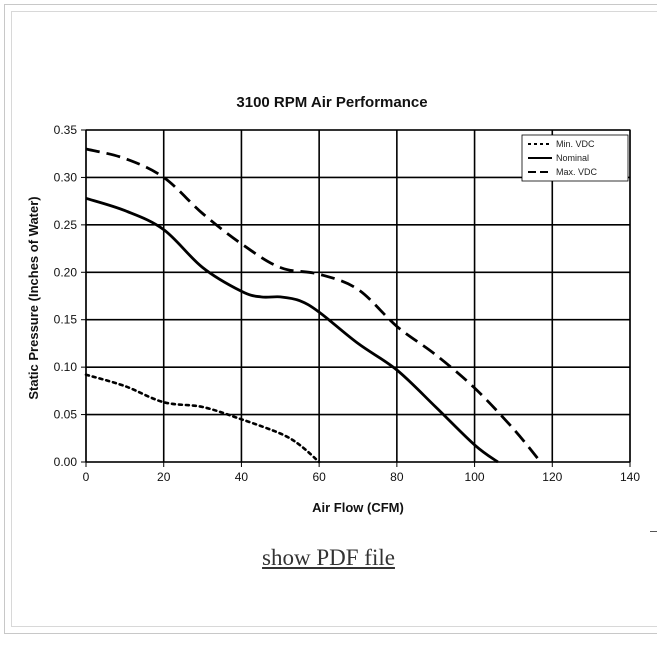 This screenshot has height=646, width=657. Describe the element at coordinates (66, 415) in the screenshot. I see `y-tick-label: 0.05` at that location.